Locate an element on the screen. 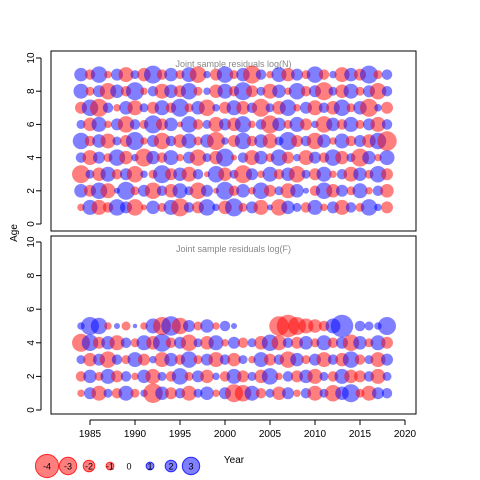 This screenshot has height=480, width=480. legend: -4 -3 -2 -1 0 1 2 3 is located at coordinates (117, 466).